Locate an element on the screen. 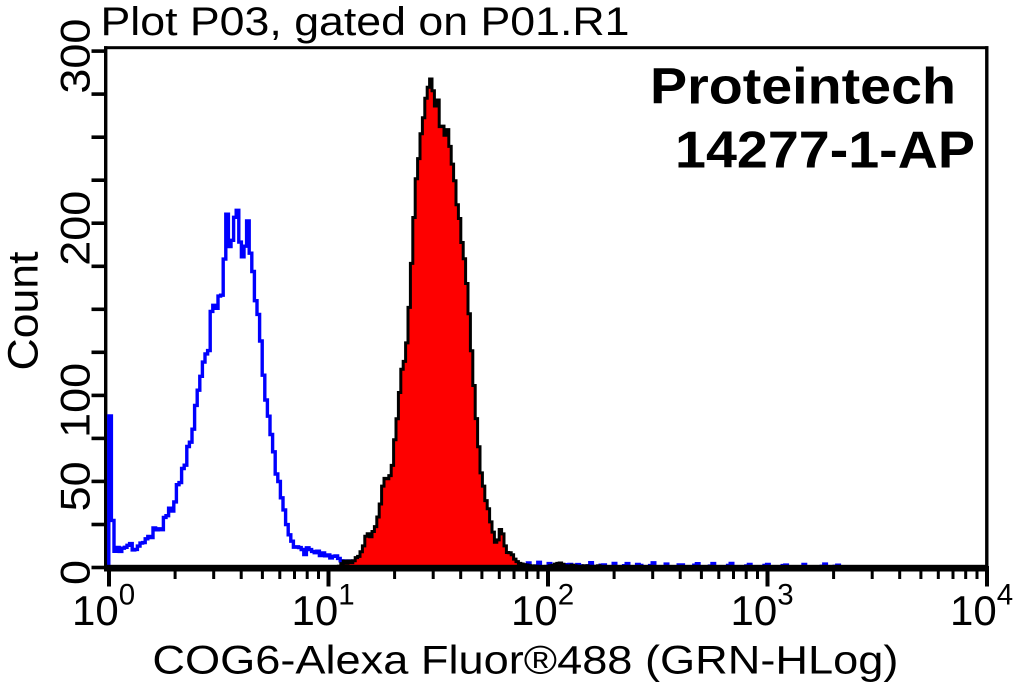  svg-text: 0 is located at coordinates (75, 572).